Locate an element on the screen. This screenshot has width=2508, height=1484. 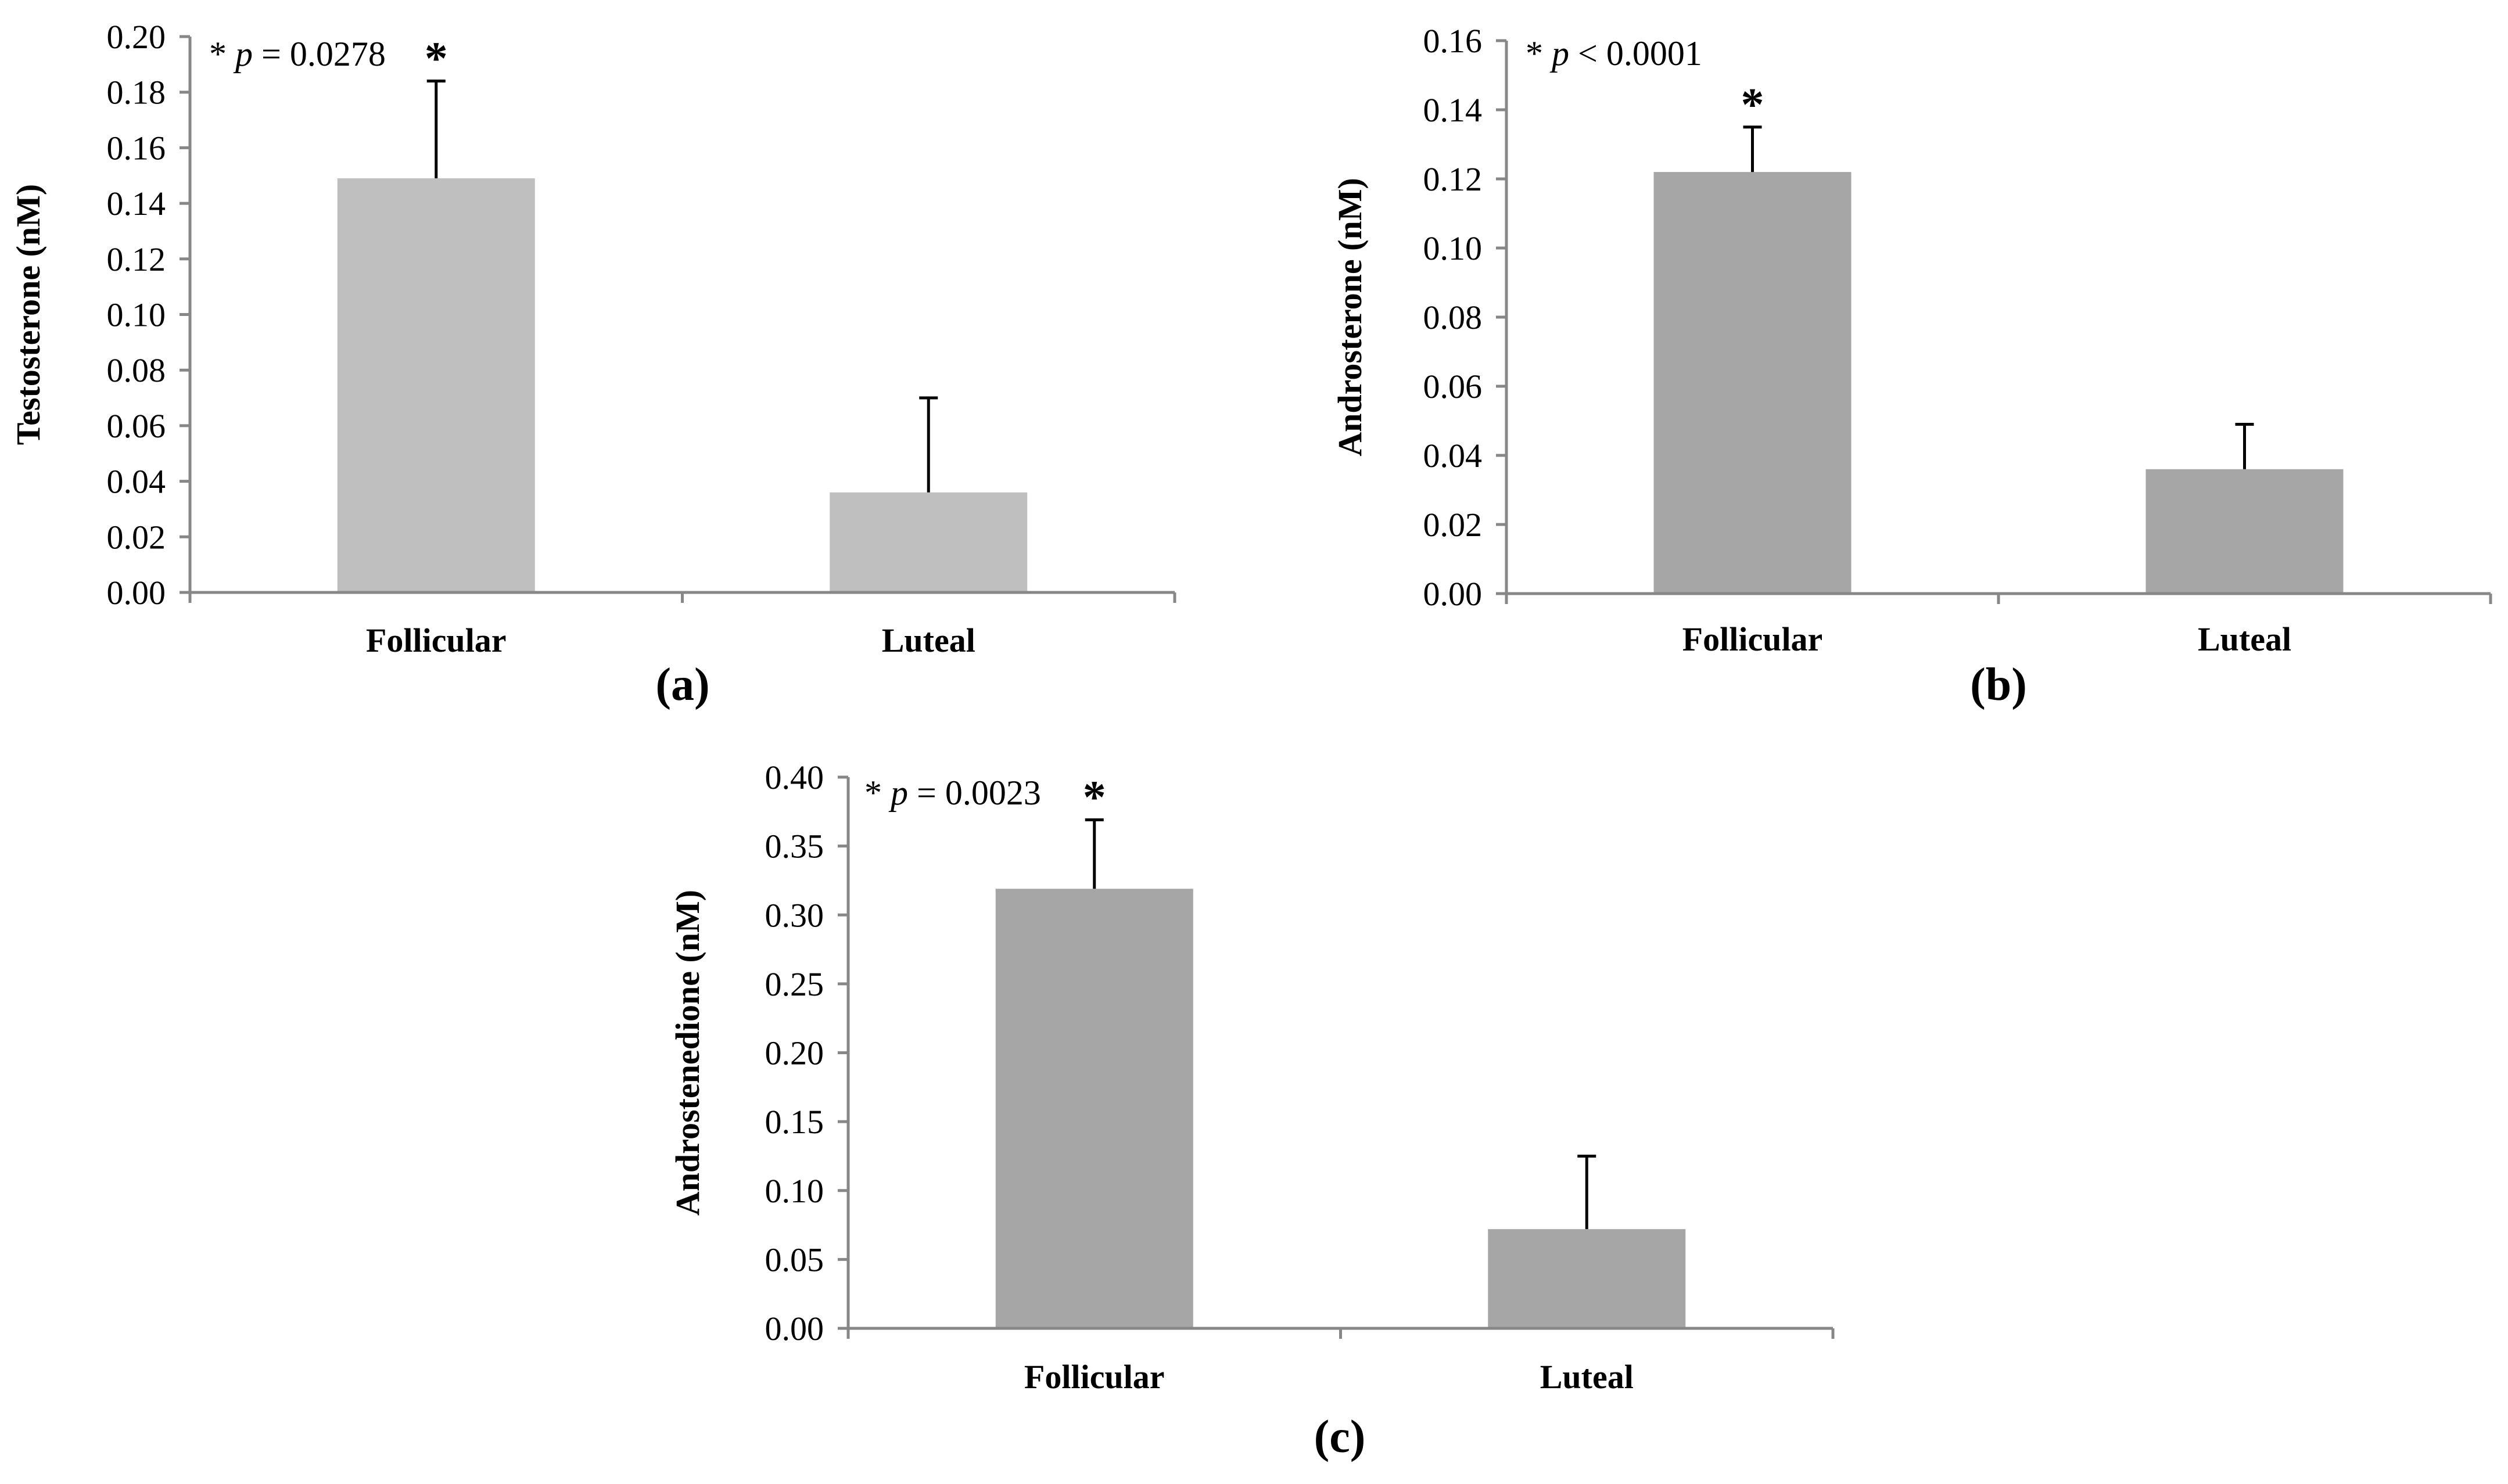
panel-b-p-value-annotation: * p < 0.0001 is located at coordinates (1614, 53).